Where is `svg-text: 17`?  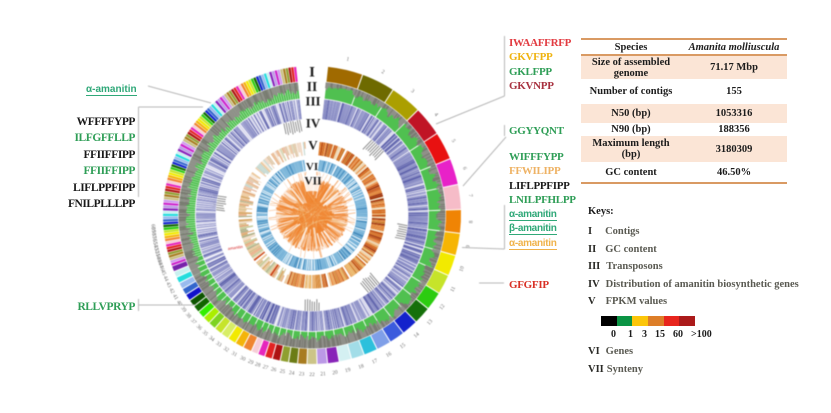
svg-text: 17 is located at coordinates (375, 362).